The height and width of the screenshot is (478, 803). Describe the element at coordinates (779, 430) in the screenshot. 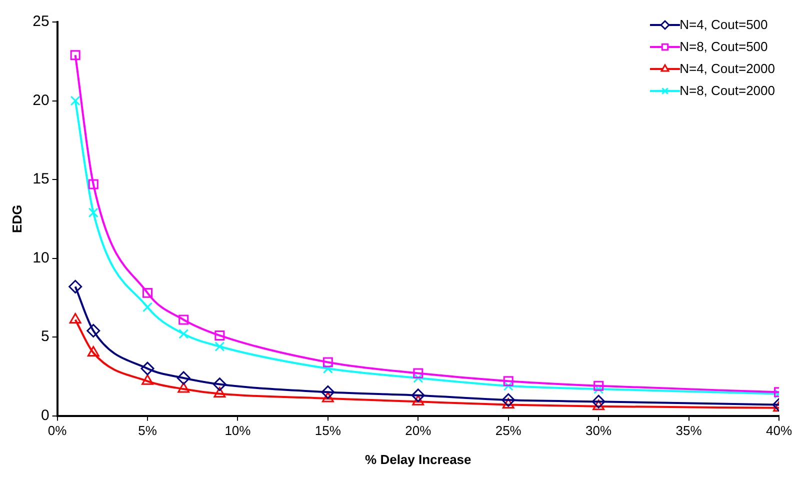

I see `x-tick-label: 40%` at that location.